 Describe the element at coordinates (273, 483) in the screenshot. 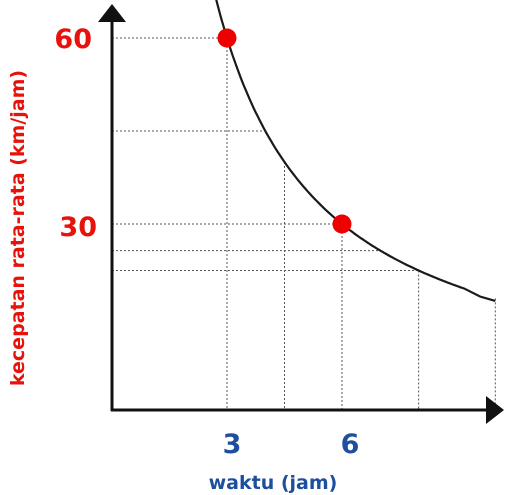

I see `x-axis-label: waktu (jam)` at that location.